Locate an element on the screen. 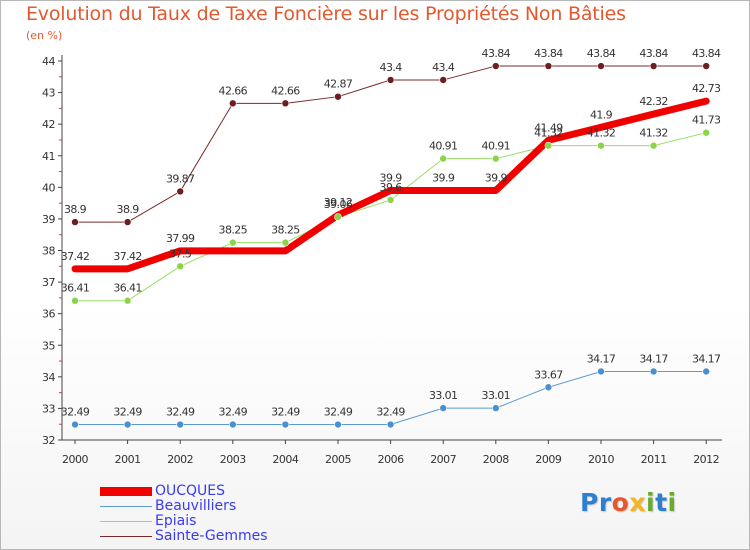 Image resolution: width=750 pixels, height=550 pixels. data-label: 33.67 is located at coordinates (548, 374).